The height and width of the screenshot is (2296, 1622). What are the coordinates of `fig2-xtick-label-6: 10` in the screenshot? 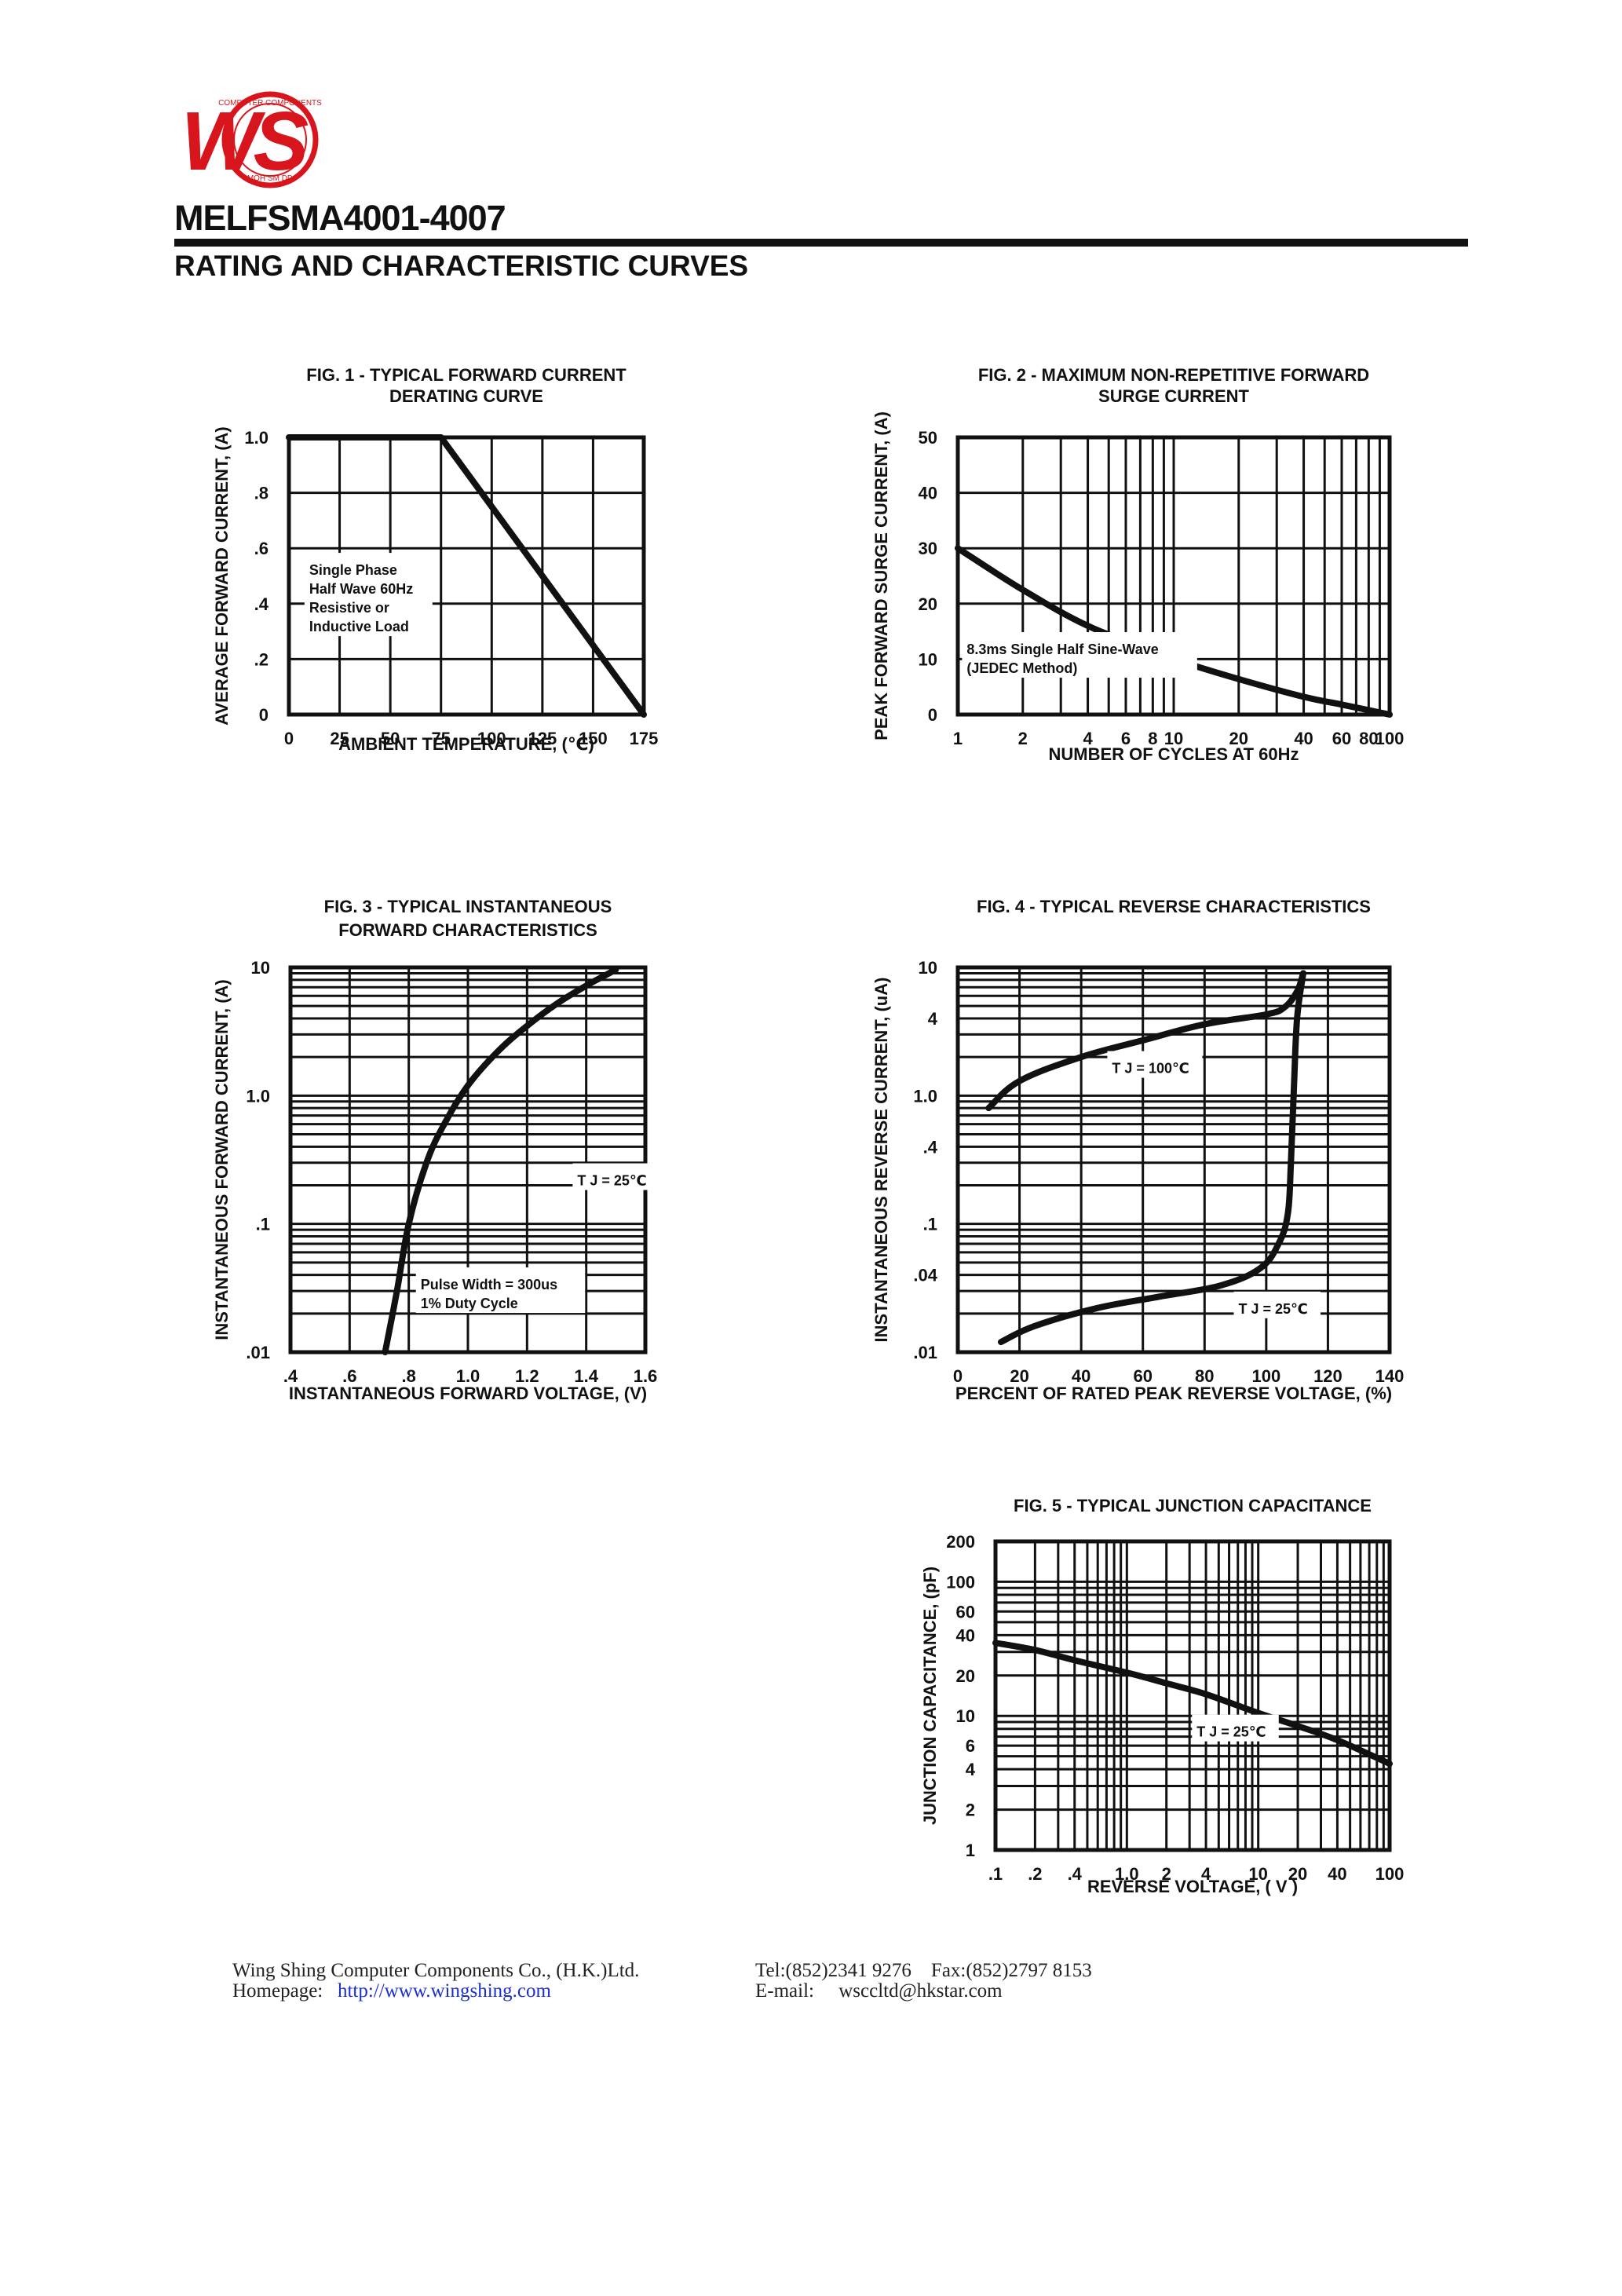 It's located at (1173, 738).